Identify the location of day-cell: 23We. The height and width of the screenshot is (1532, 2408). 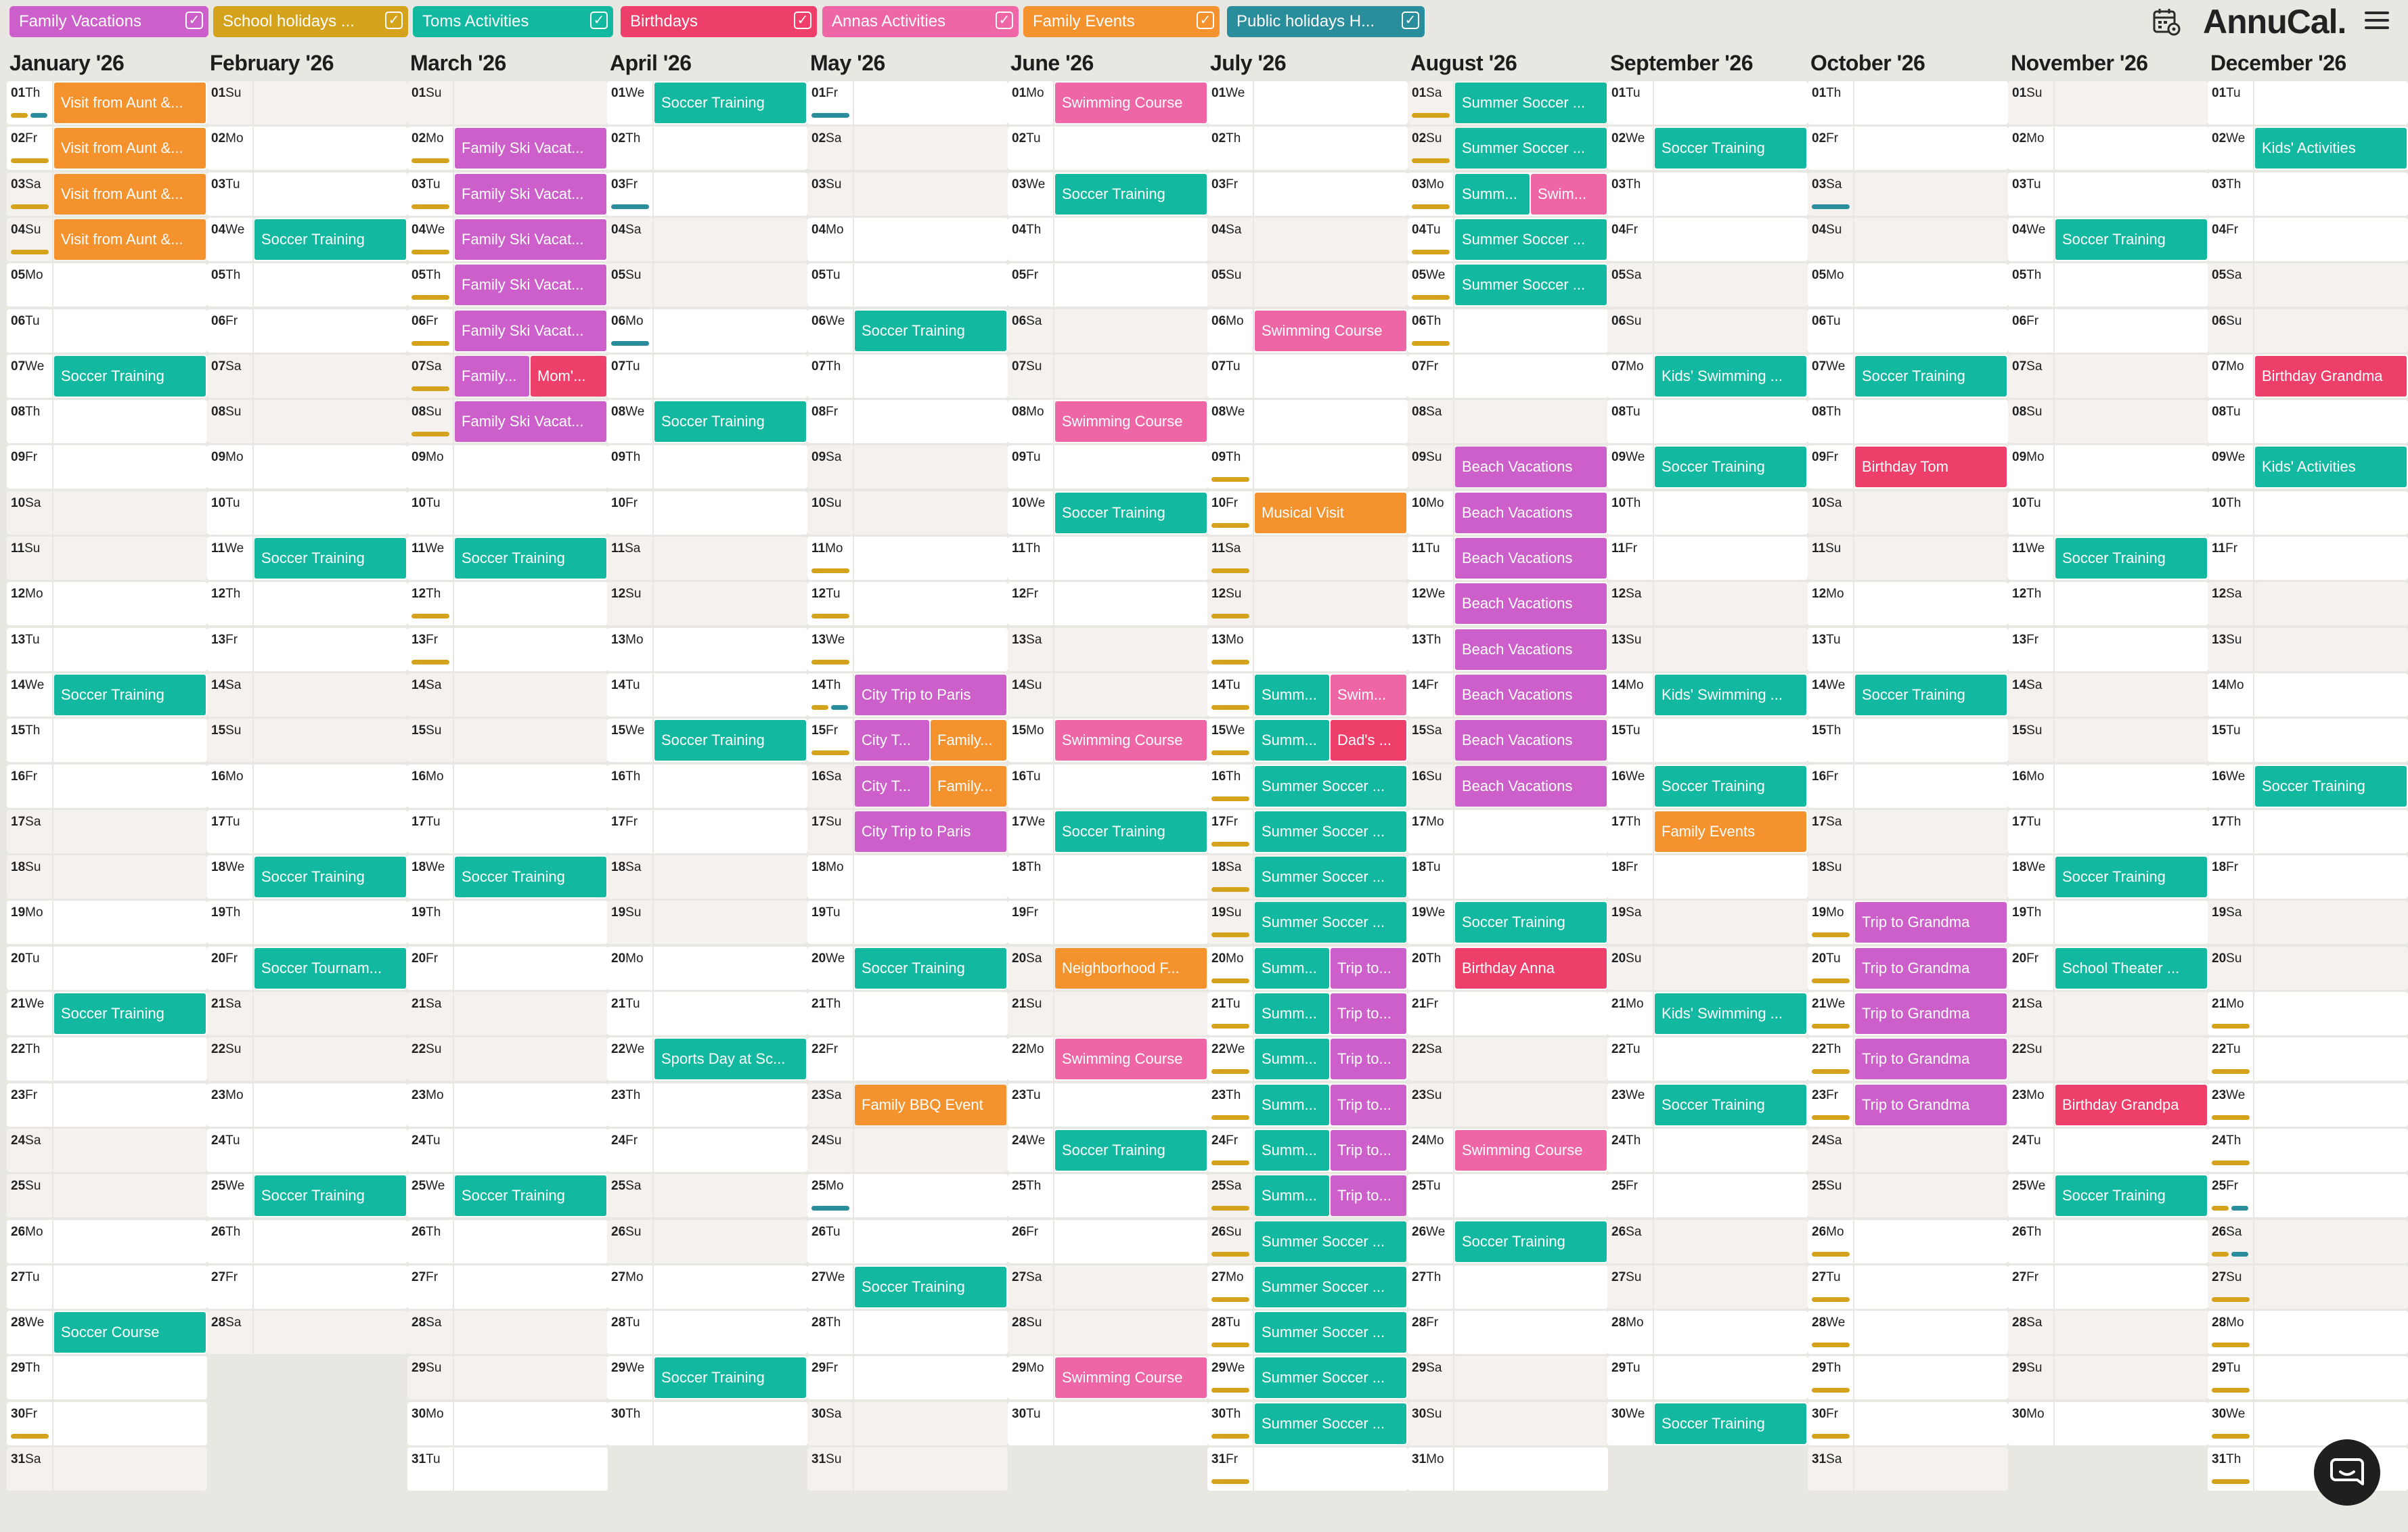
(2308, 1105).